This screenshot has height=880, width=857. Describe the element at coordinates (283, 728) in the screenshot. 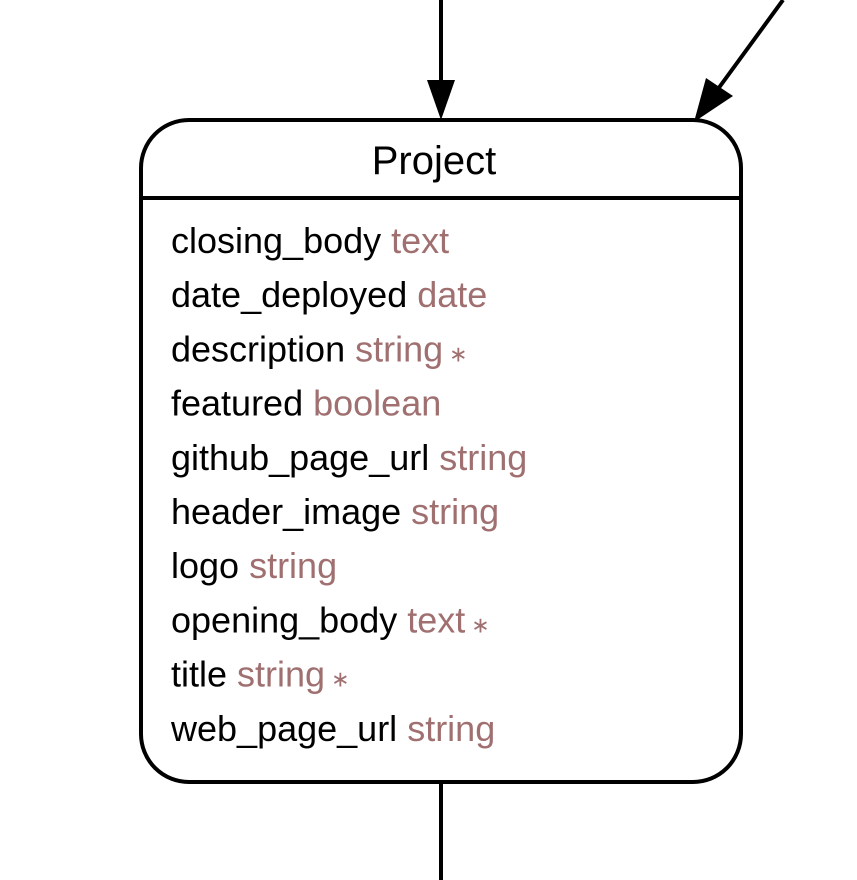

I see `attribute-name: web_page_url` at that location.